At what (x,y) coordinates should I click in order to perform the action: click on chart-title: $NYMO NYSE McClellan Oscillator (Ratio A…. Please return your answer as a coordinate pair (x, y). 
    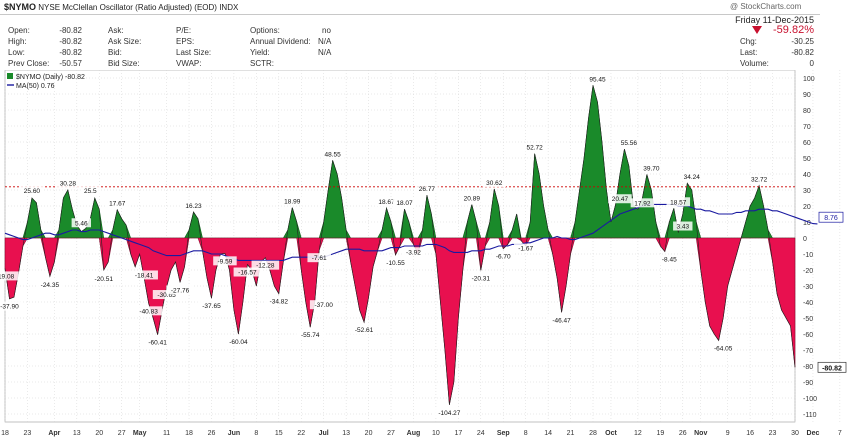
    Looking at the image, I should click on (121, 7).